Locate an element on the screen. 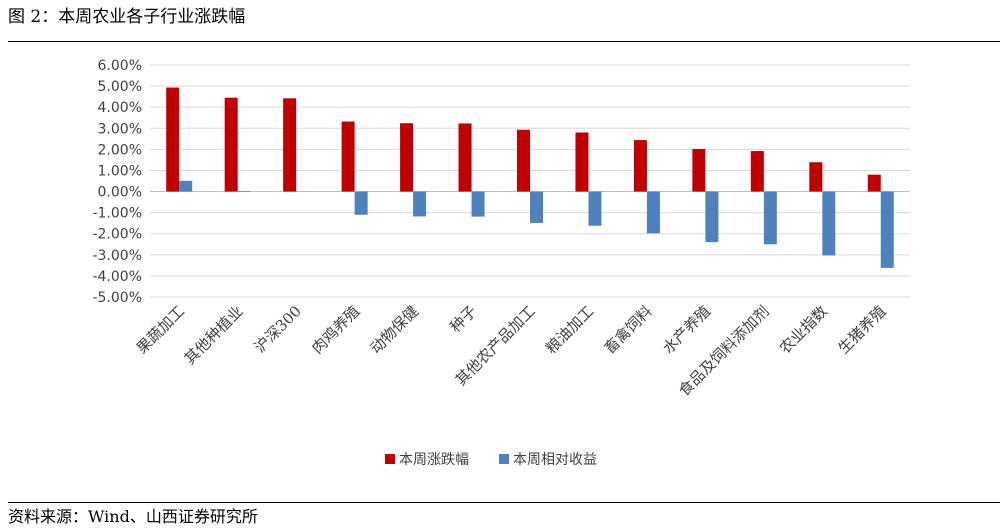  bottom-rule is located at coordinates (504, 502).